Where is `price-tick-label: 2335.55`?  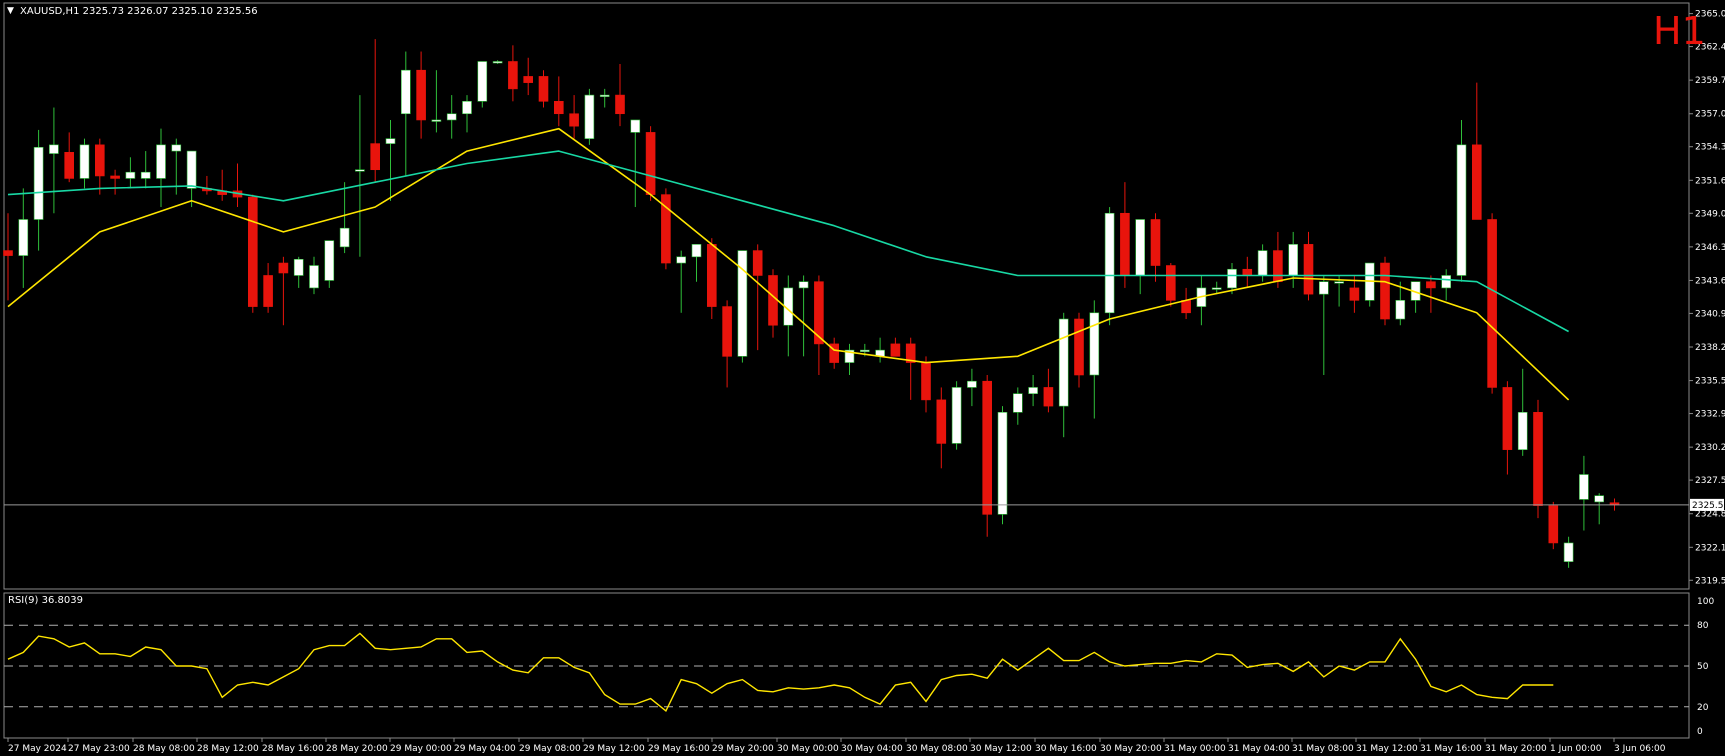
price-tick-label: 2335.55 is located at coordinates (1710, 382).